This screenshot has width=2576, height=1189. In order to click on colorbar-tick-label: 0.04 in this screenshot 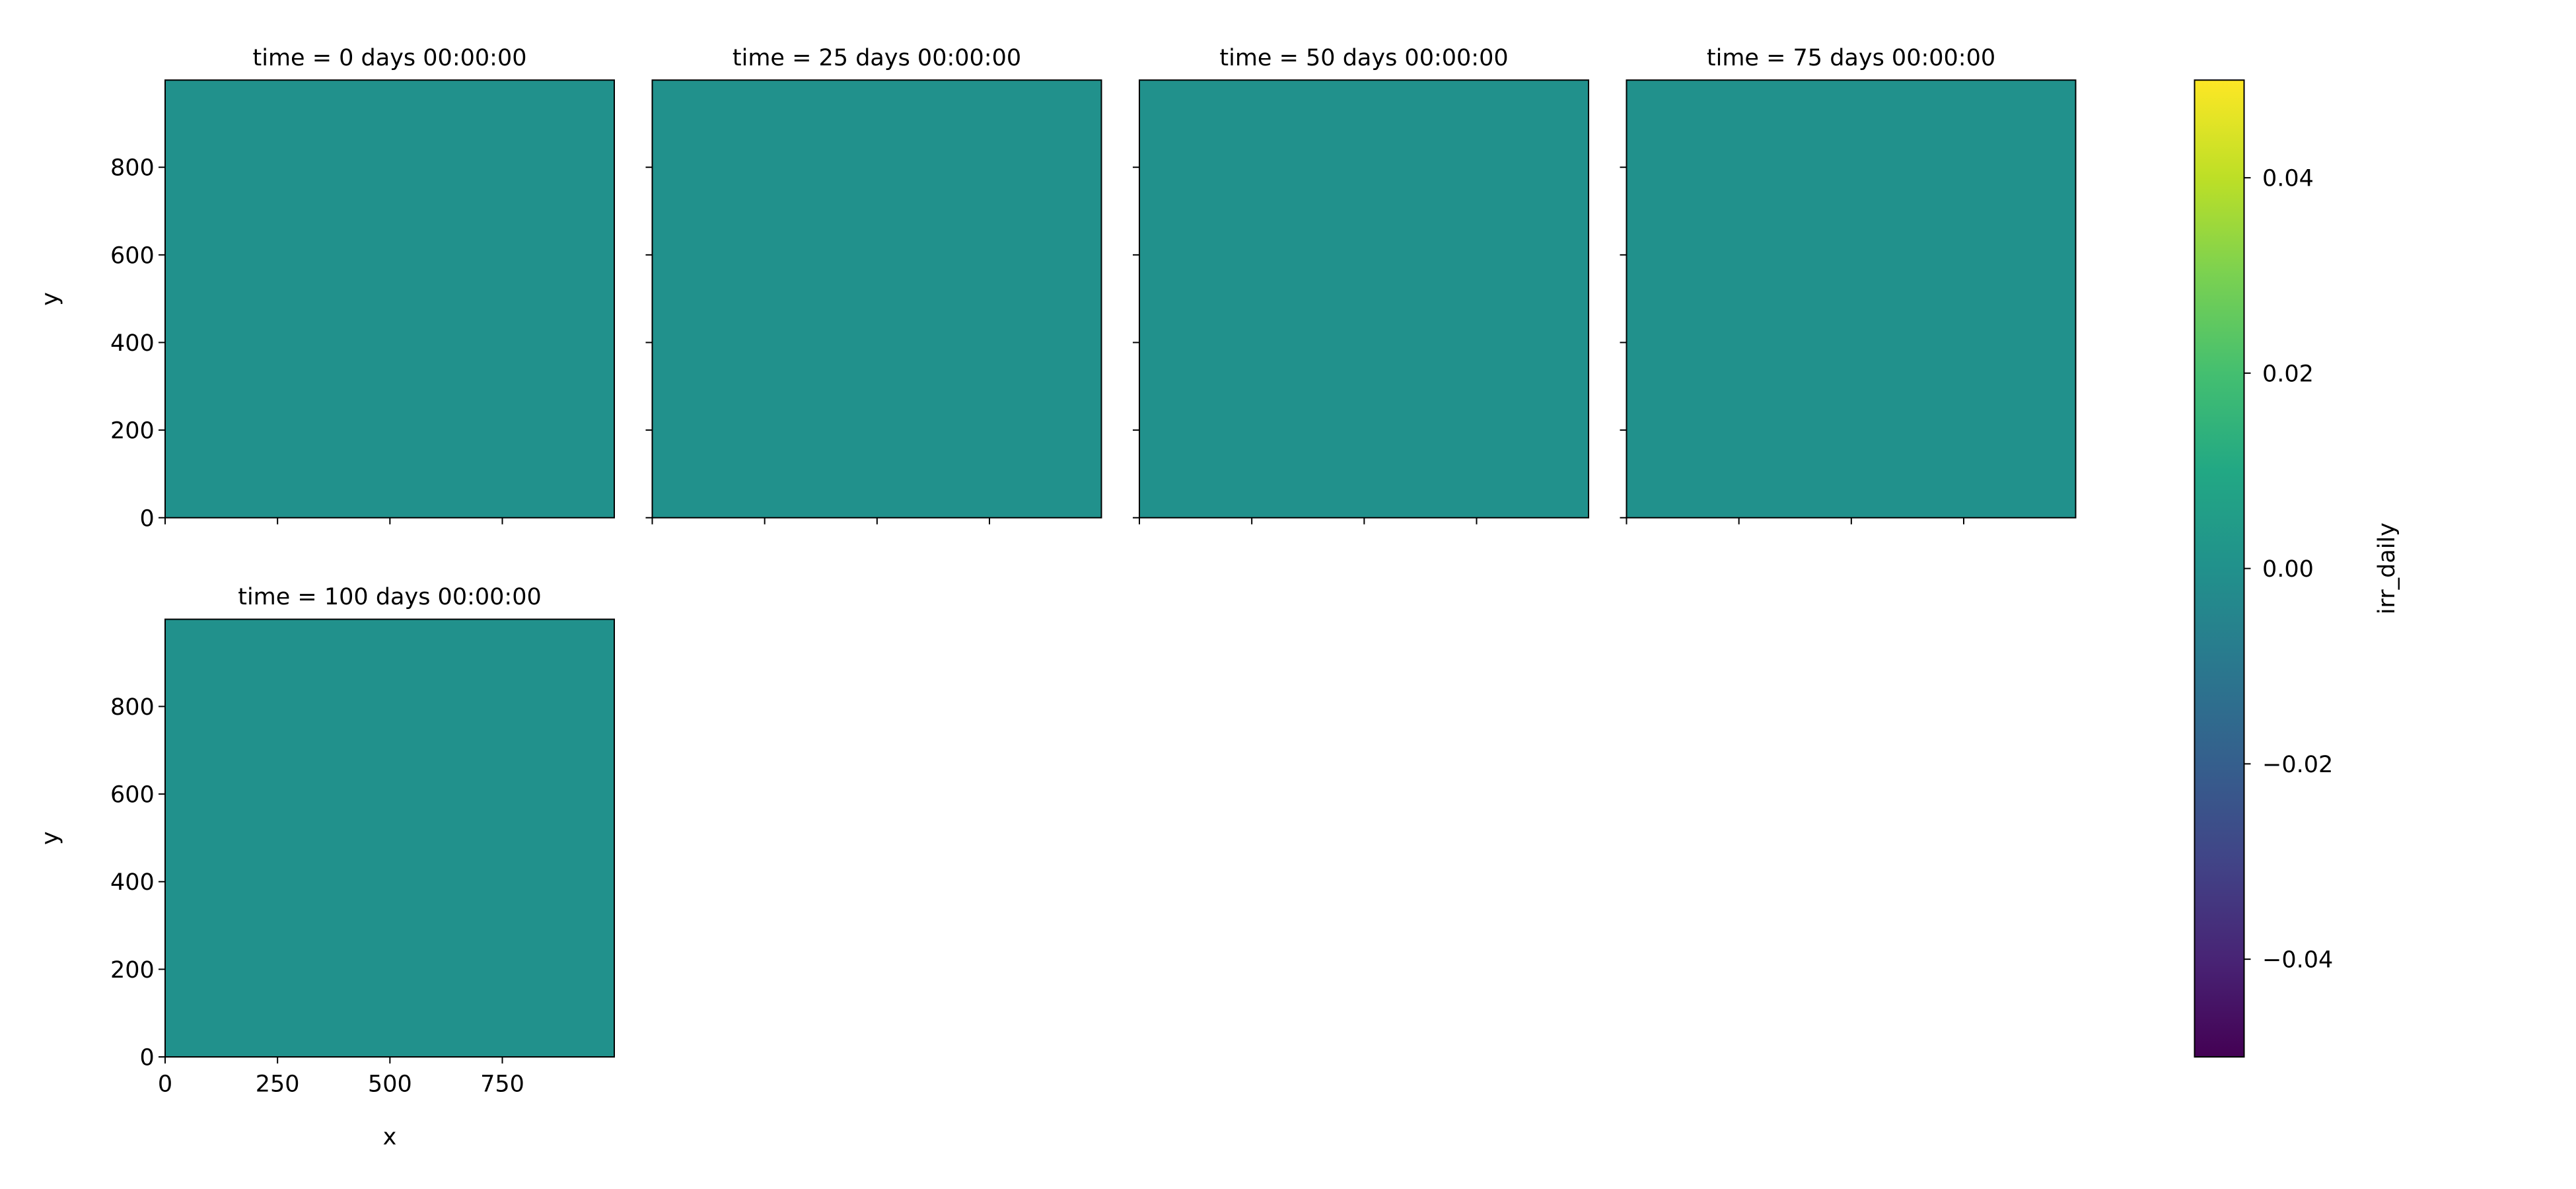, I will do `click(2288, 179)`.